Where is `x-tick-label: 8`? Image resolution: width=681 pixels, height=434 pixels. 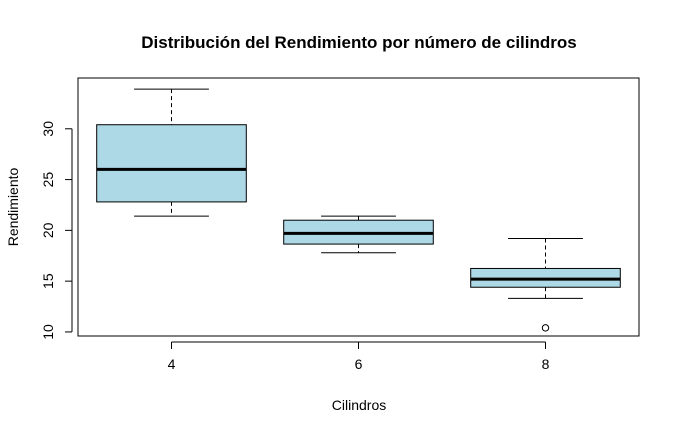 x-tick-label: 8 is located at coordinates (546, 364).